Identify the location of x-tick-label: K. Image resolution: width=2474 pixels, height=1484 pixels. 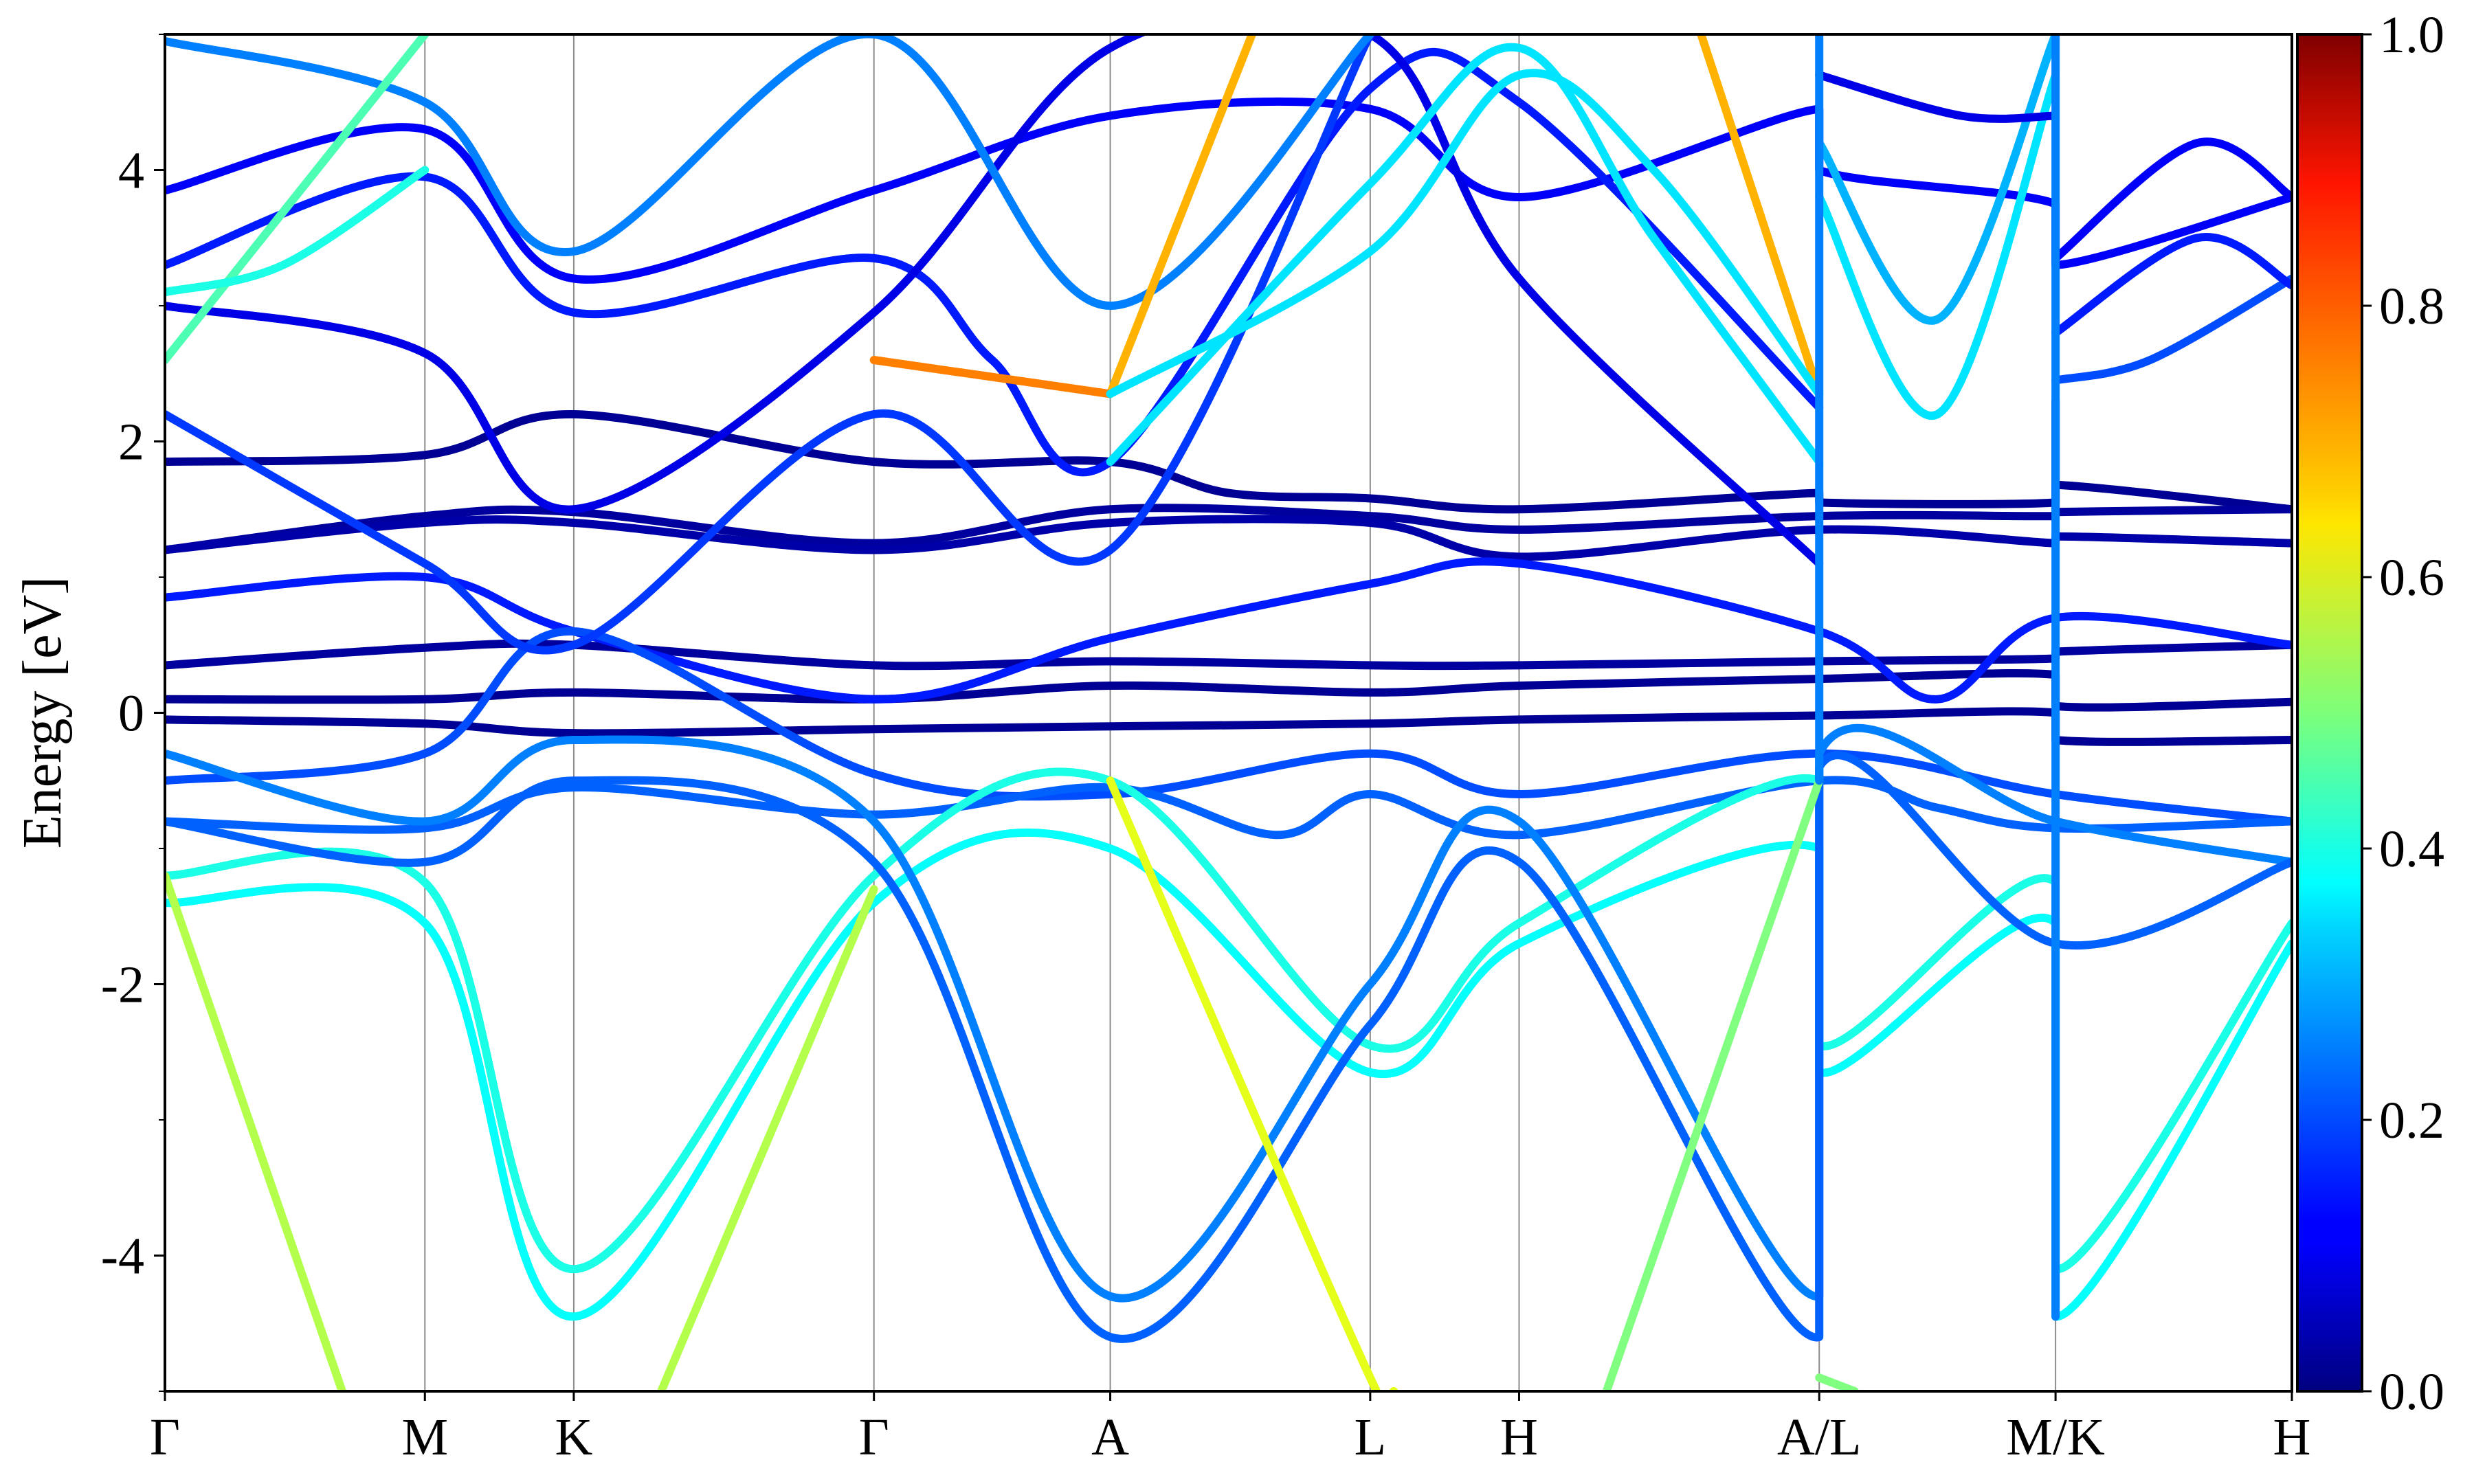
(573, 1437).